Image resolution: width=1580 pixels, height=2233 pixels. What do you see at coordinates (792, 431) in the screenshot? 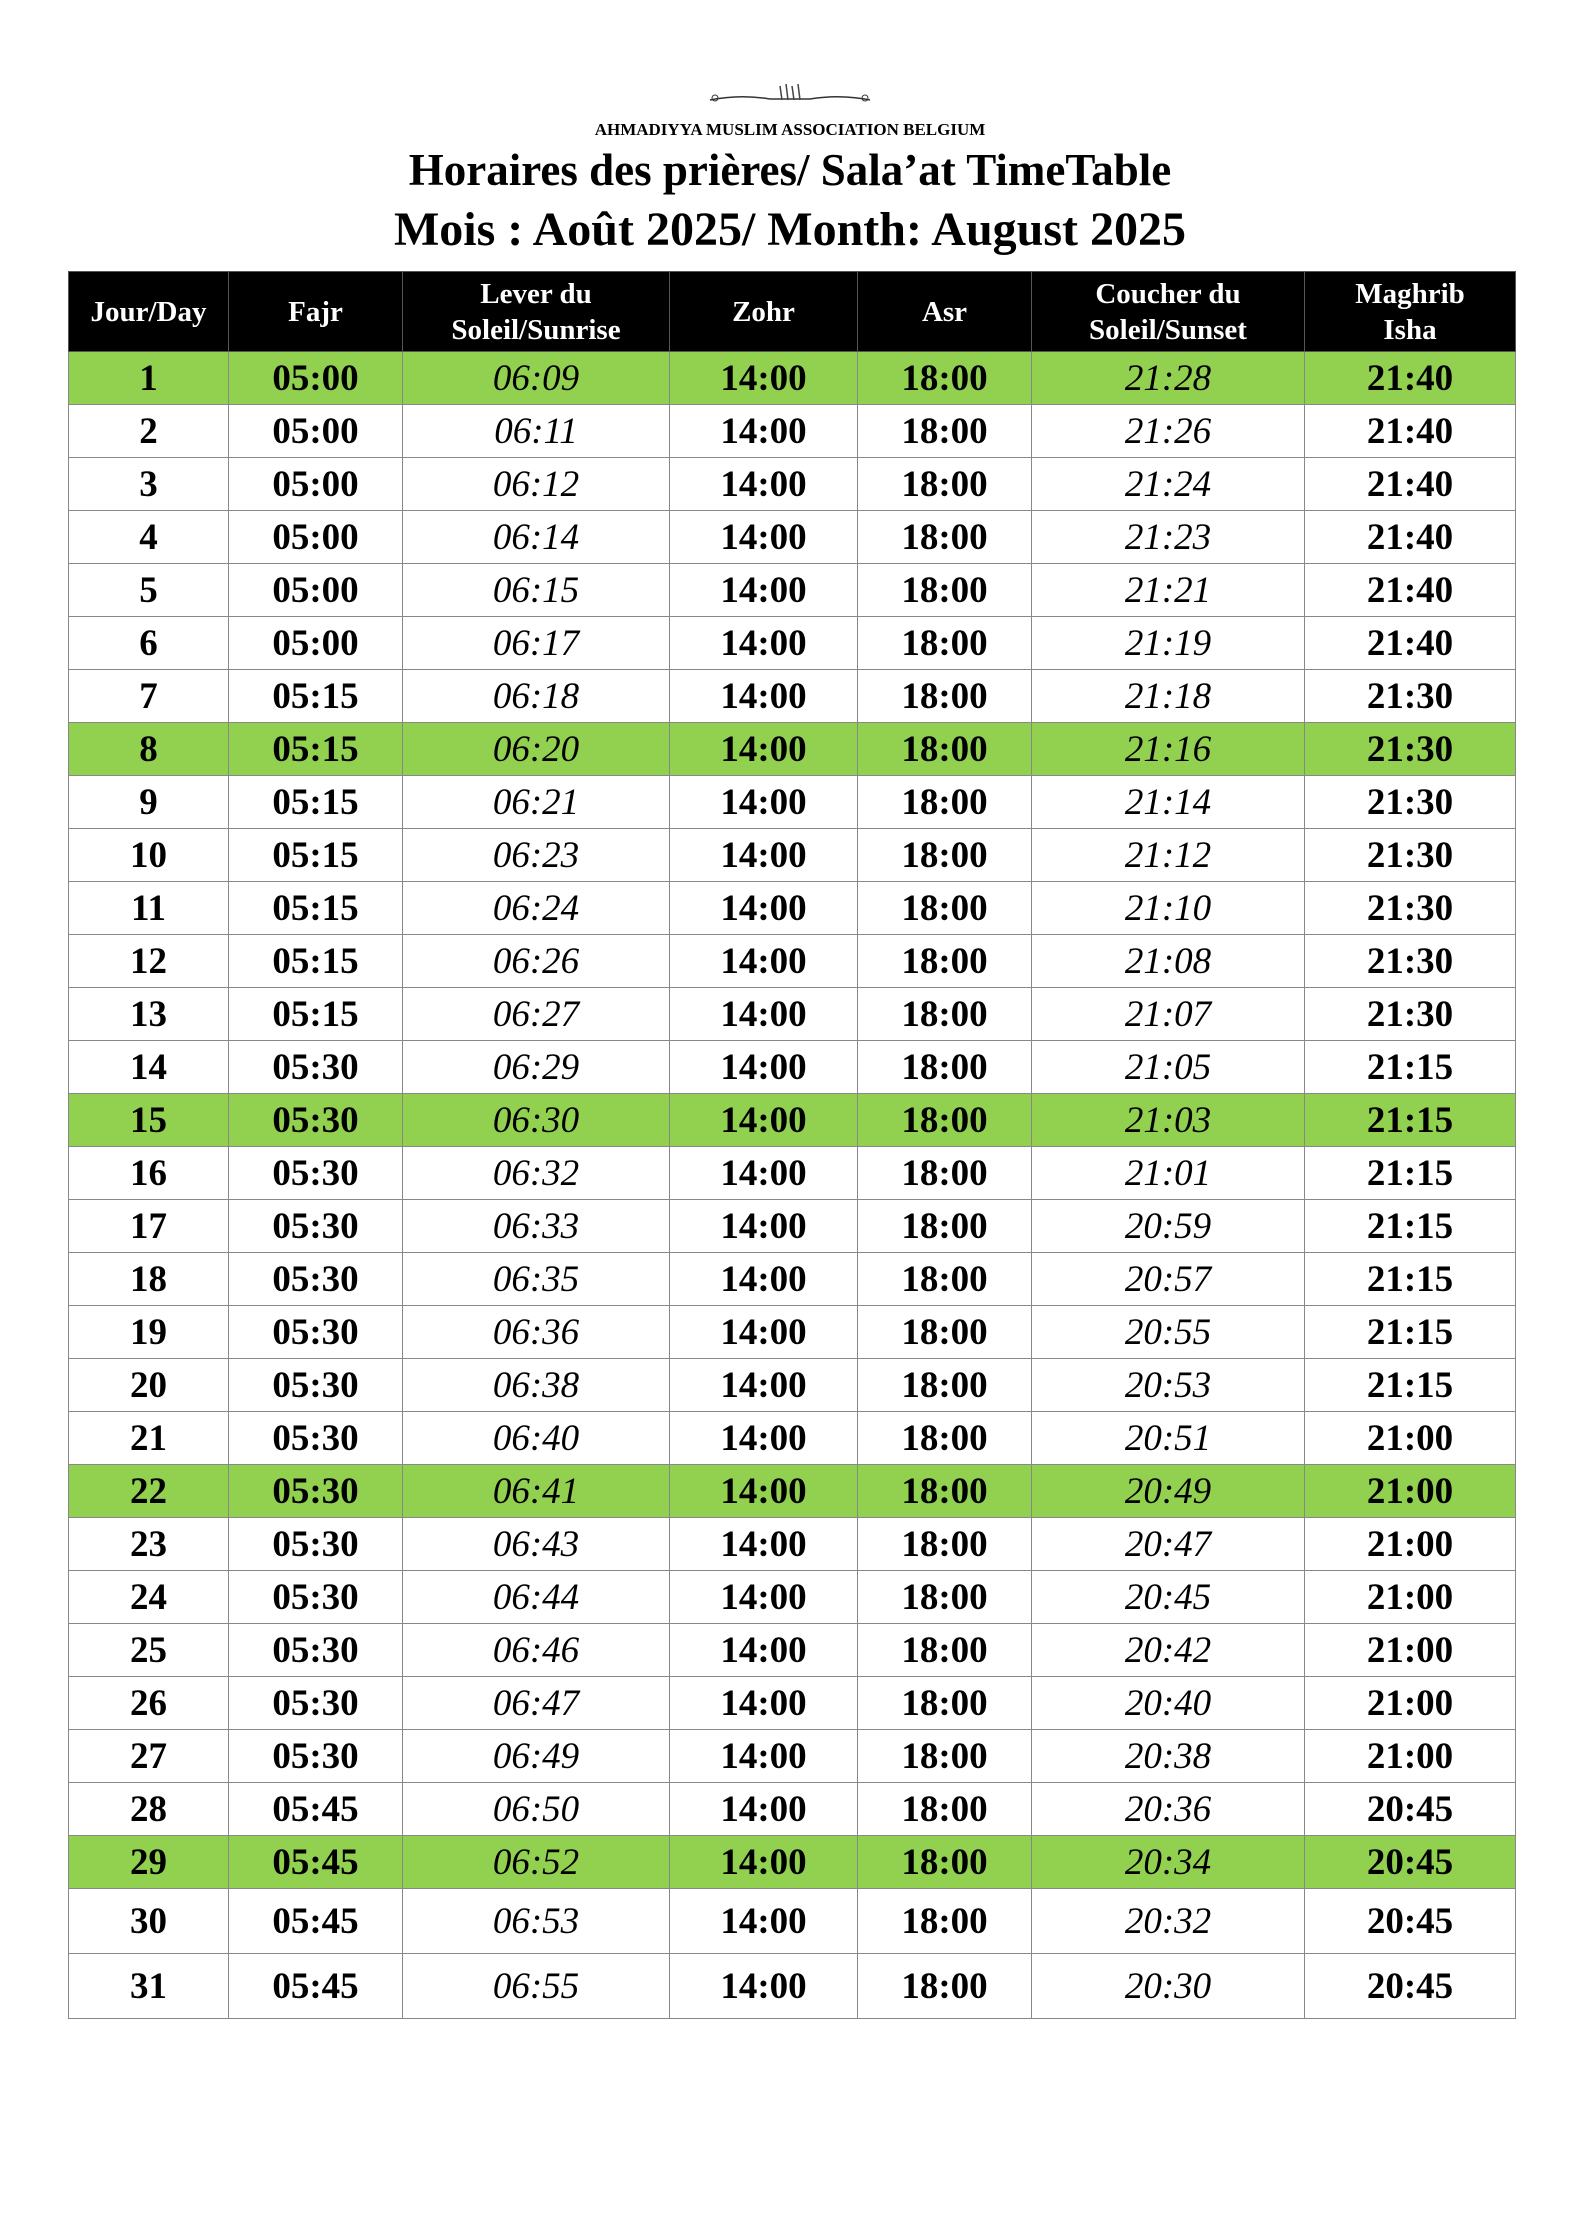
I see `table-row: 2 05:00 06:11 14:00 18:00 21:26 21:40` at bounding box center [792, 431].